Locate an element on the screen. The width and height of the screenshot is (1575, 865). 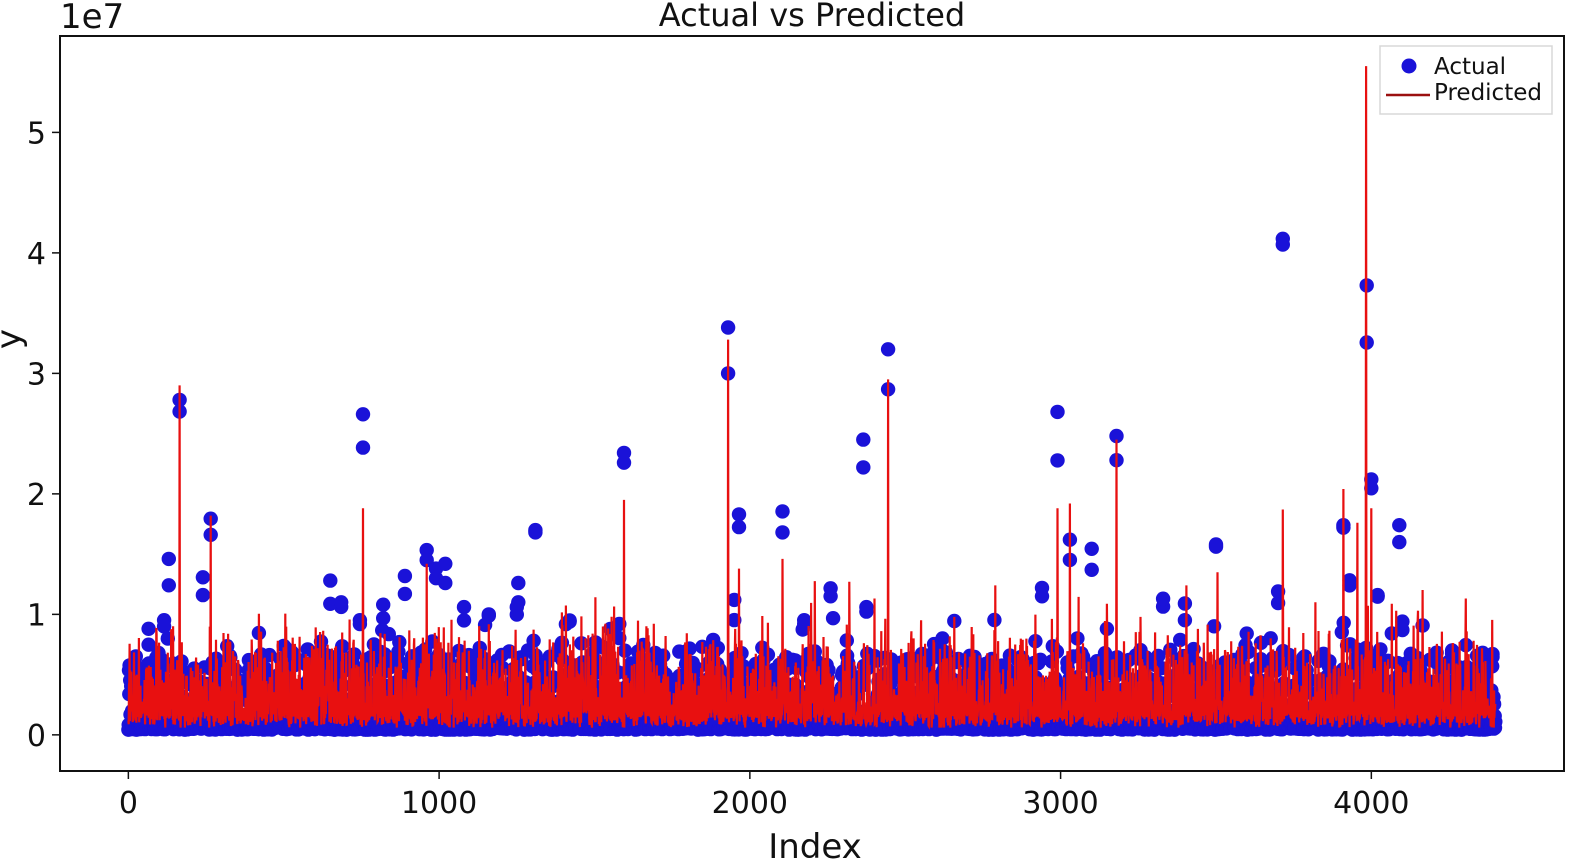
y-scale-label: 1e7 is located at coordinates (92, 18).